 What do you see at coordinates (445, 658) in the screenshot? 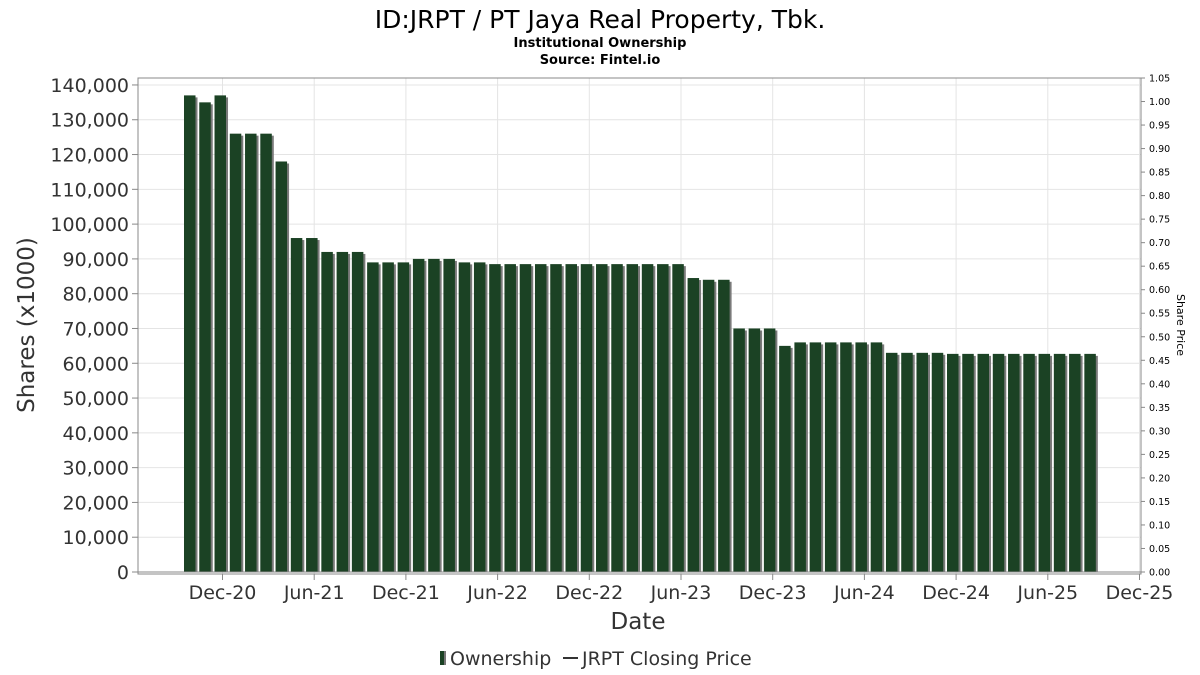
I see `legend-ownership-swatch-shade` at bounding box center [445, 658].